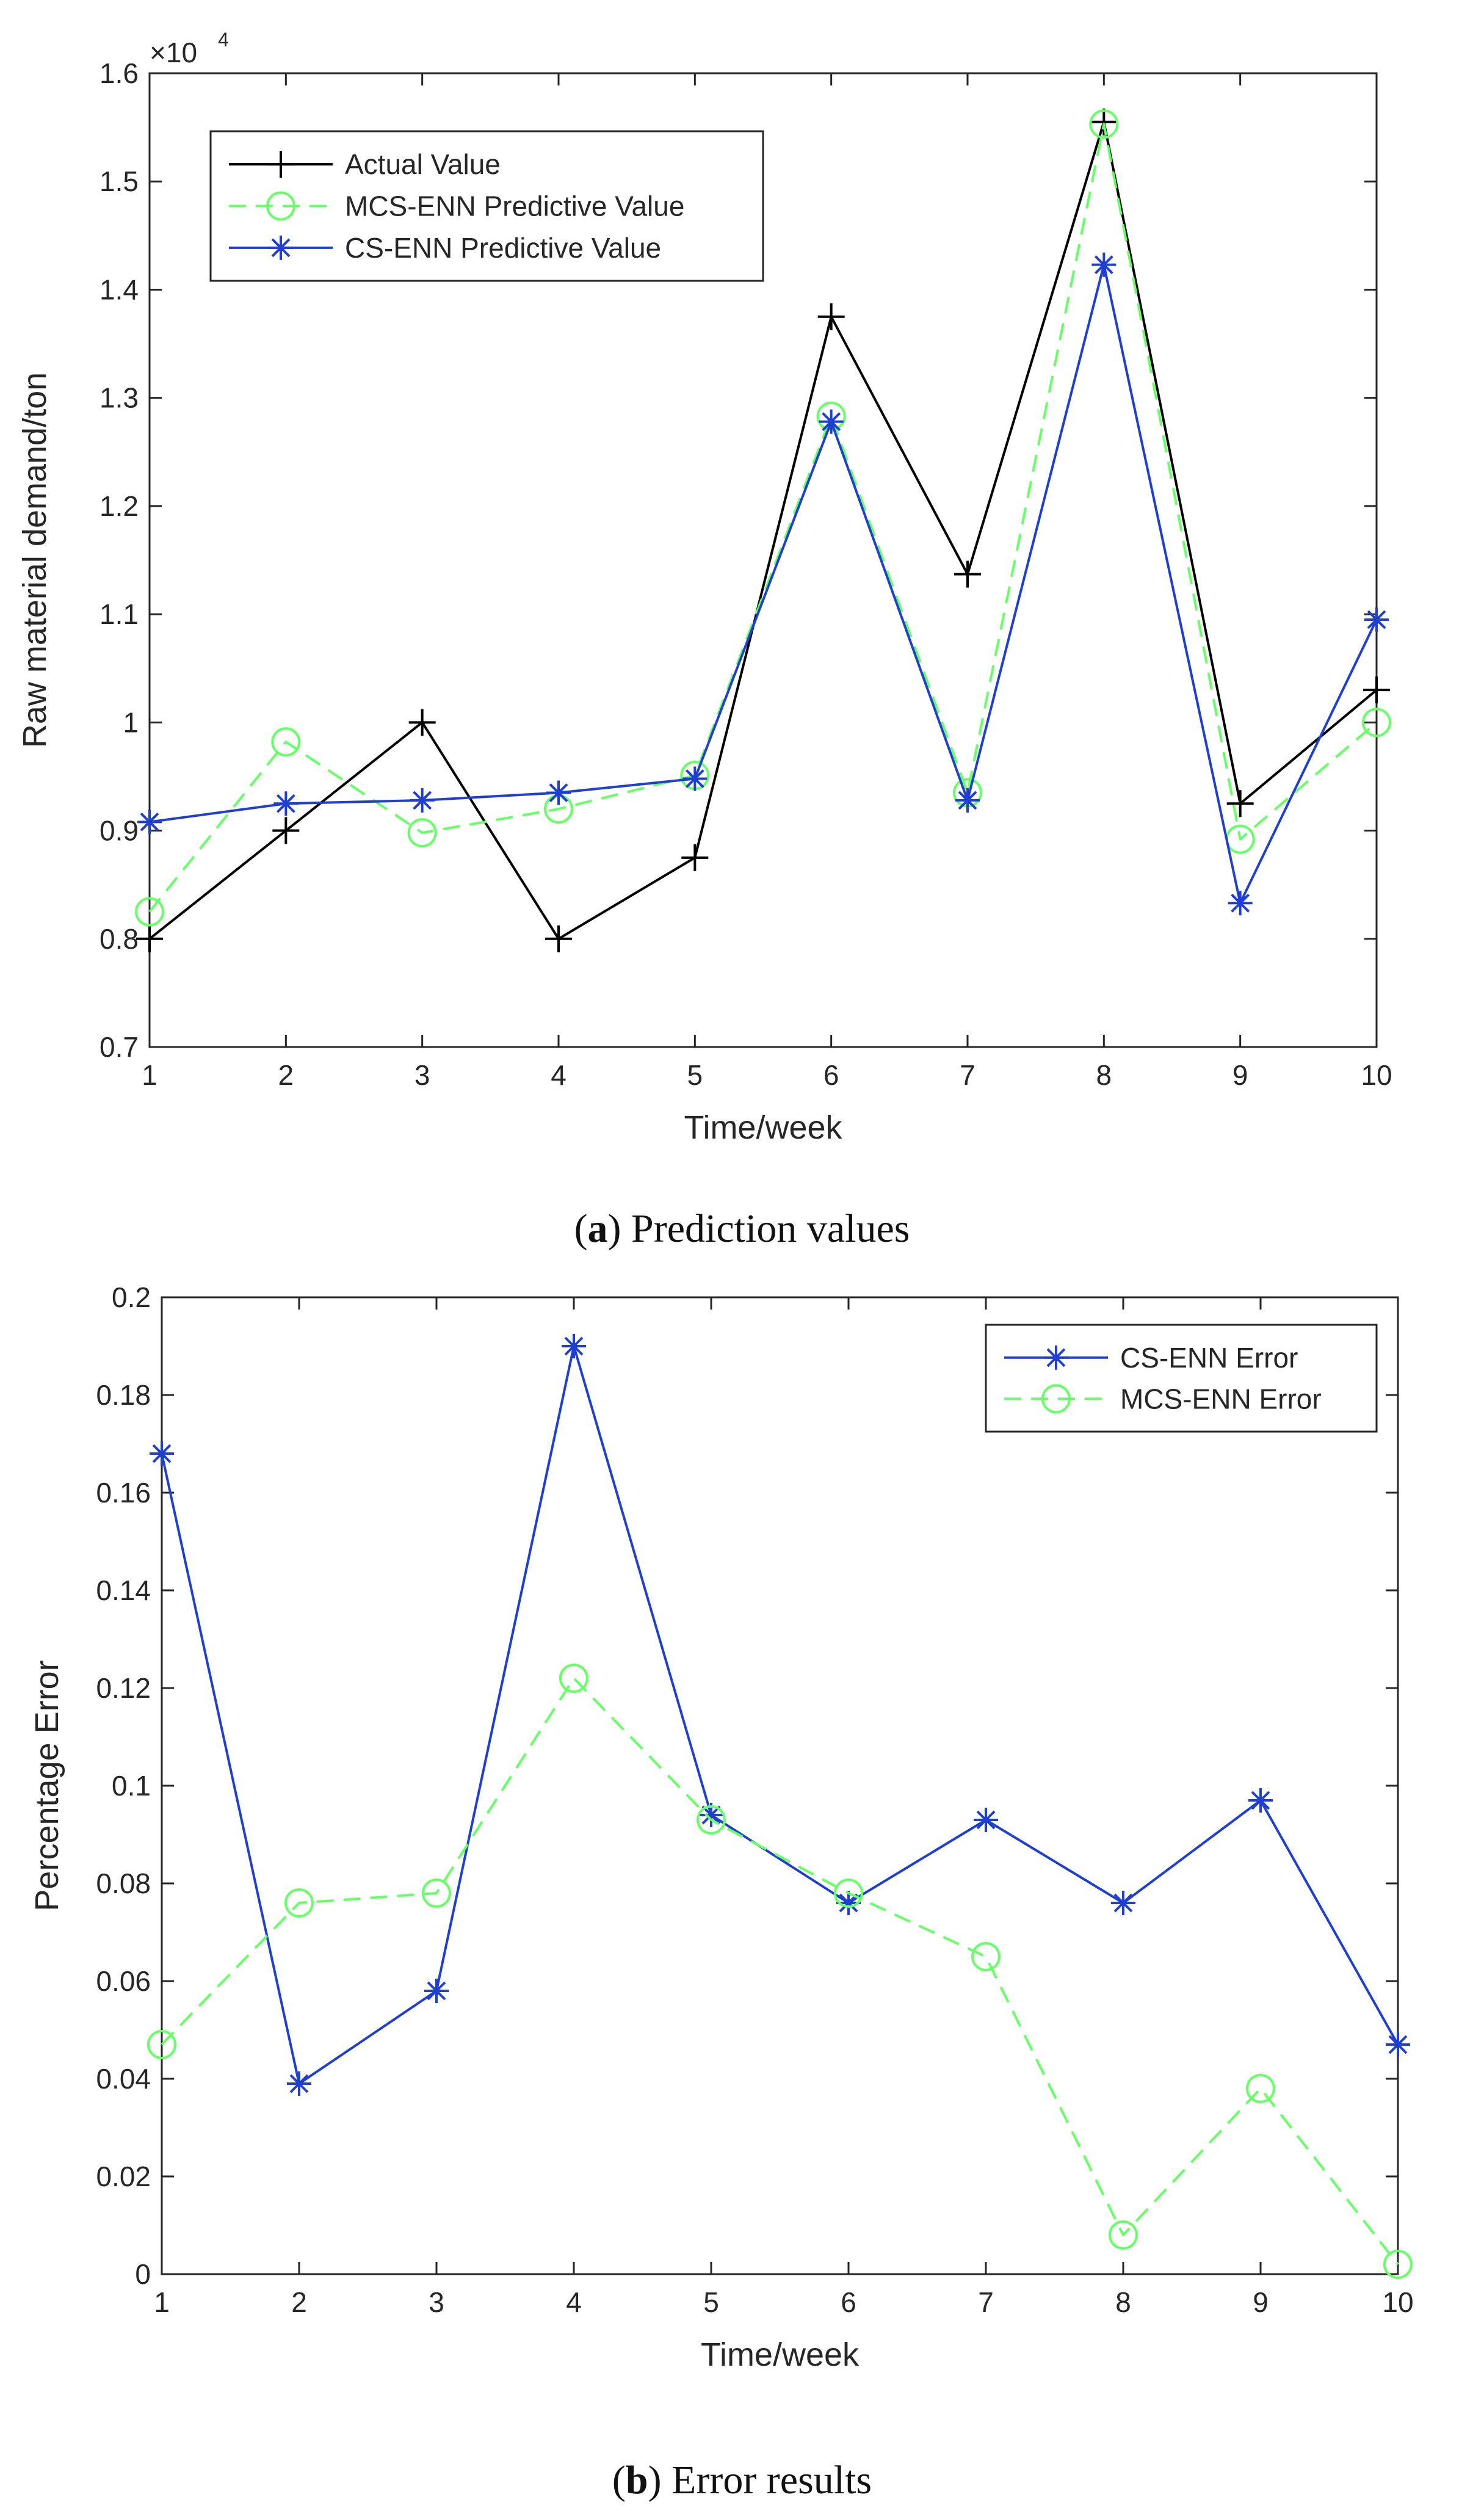  What do you see at coordinates (967, 1075) in the screenshot?
I see `x-tick-label-a: 7` at bounding box center [967, 1075].